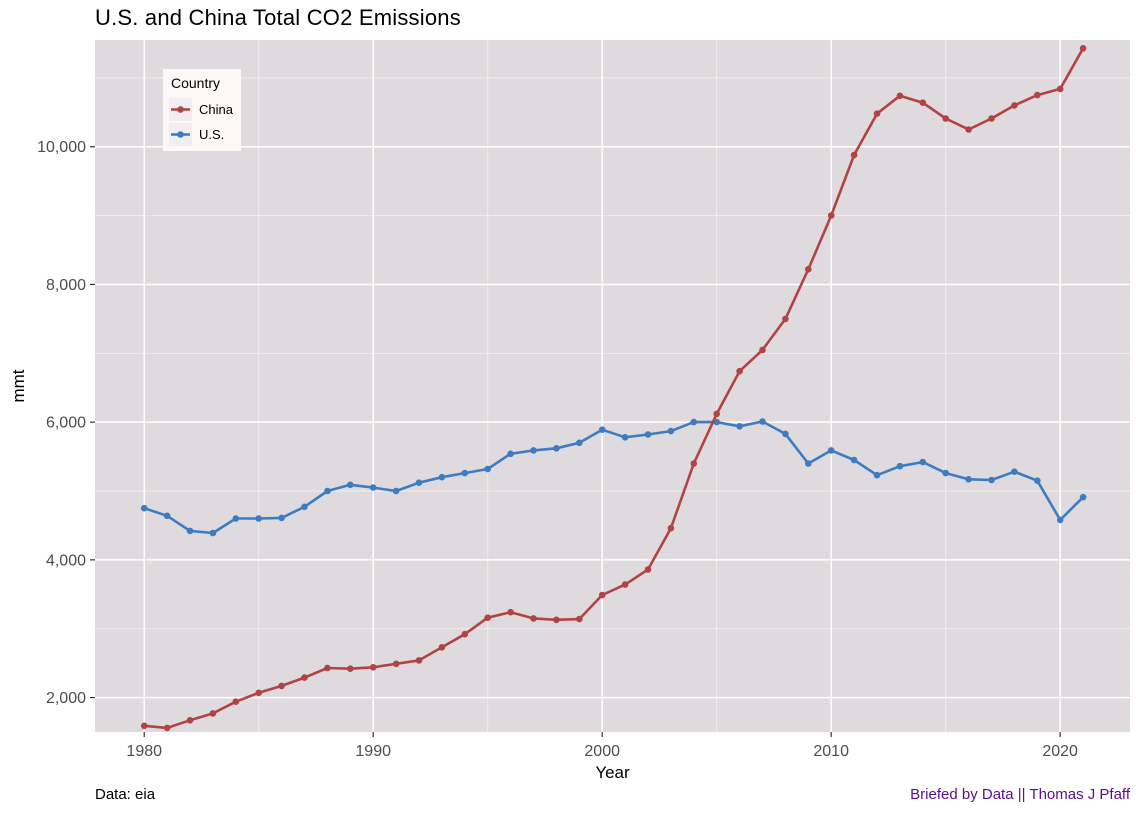  Describe the element at coordinates (1020, 794) in the screenshot. I see `attribution-note: Briefed by Data || Thomas J Pfaff` at that location.